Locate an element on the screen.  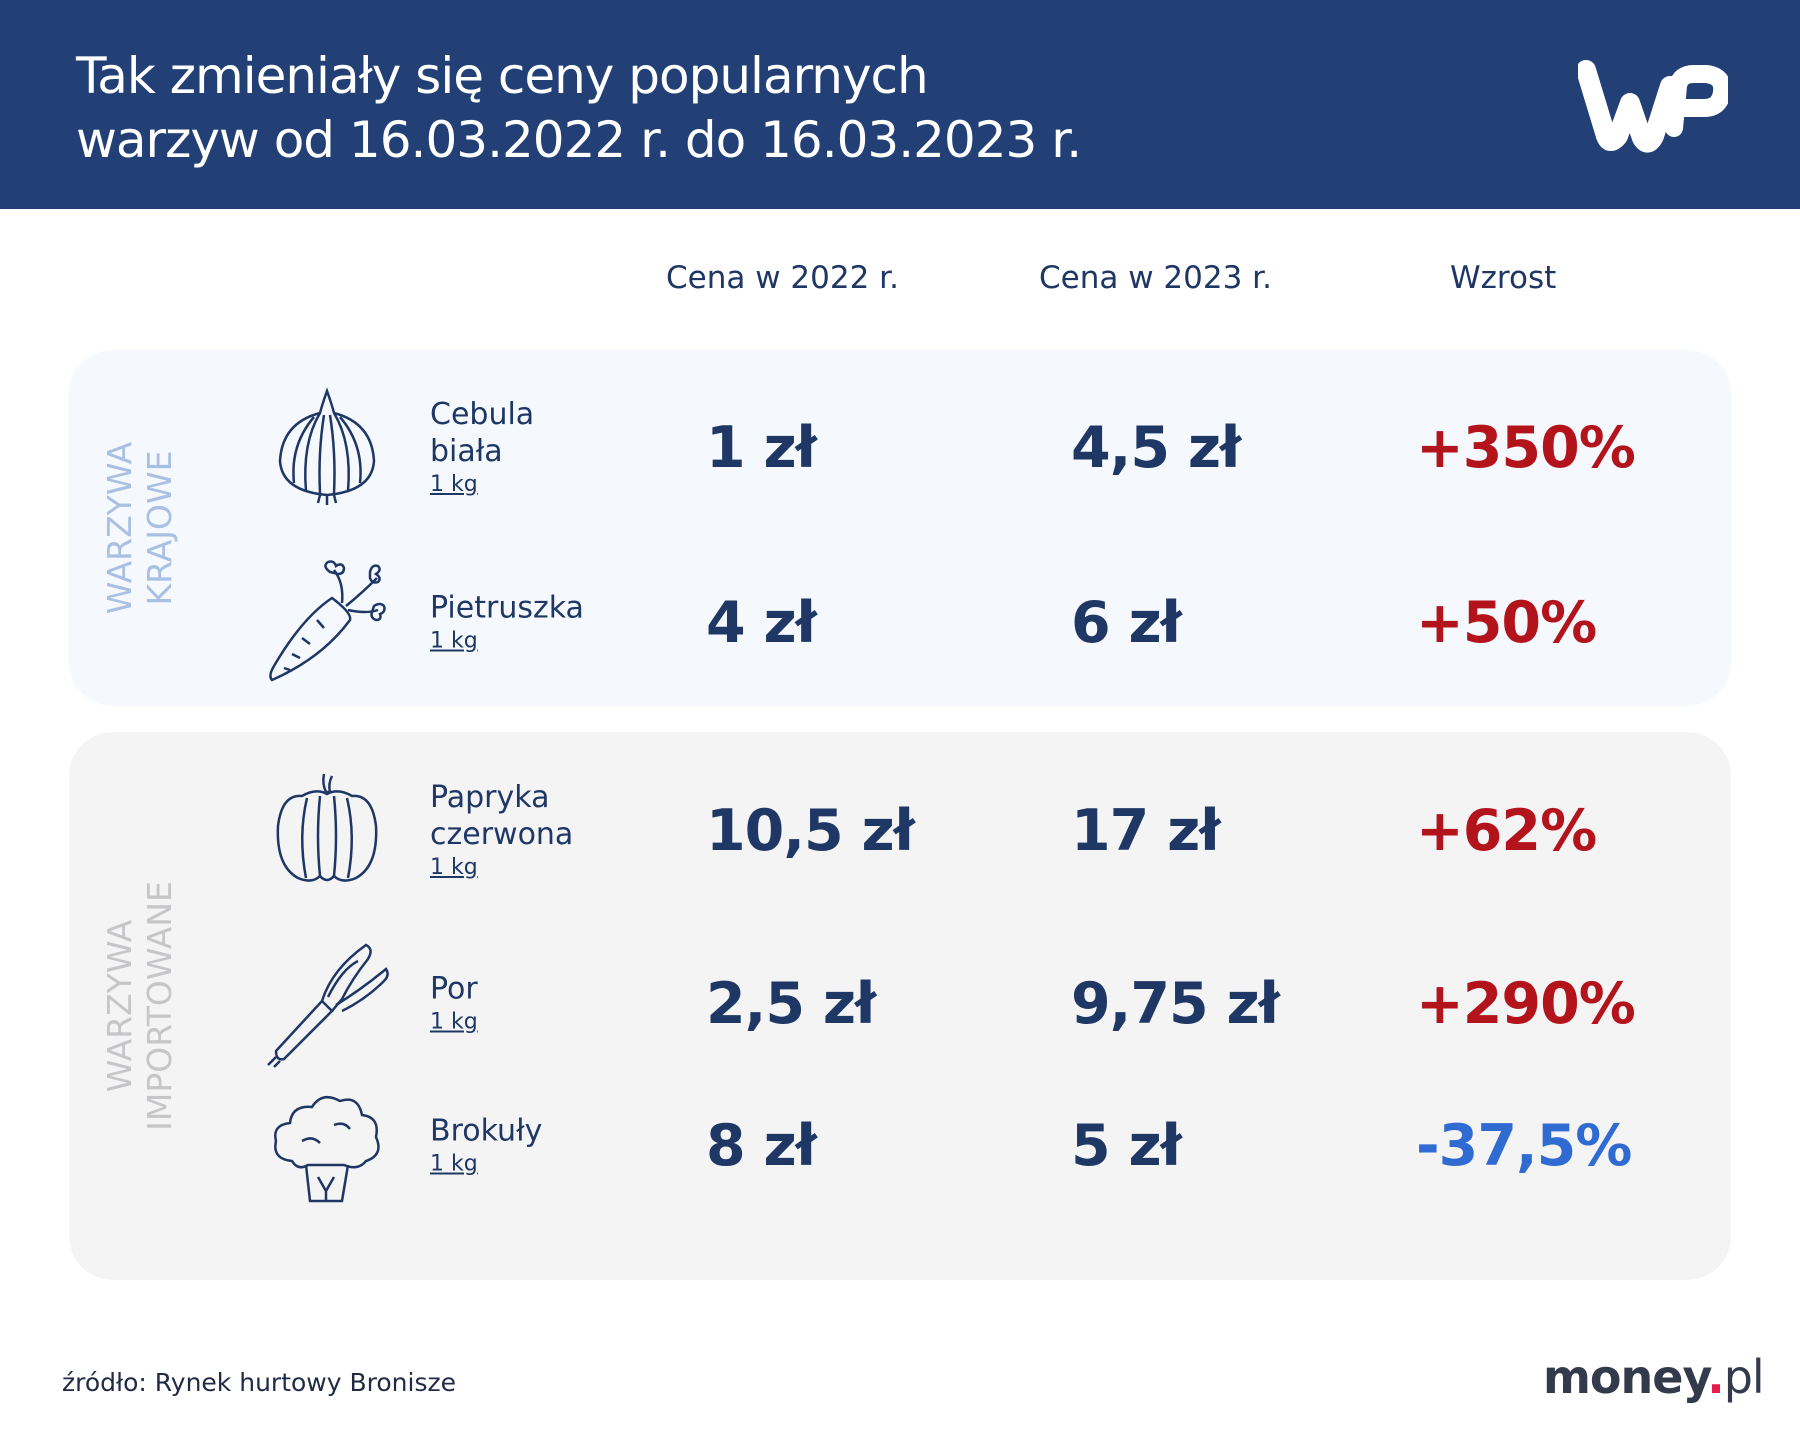
group-label-domestic: WARZYWA KRAJOWE is located at coordinates (140, 528).